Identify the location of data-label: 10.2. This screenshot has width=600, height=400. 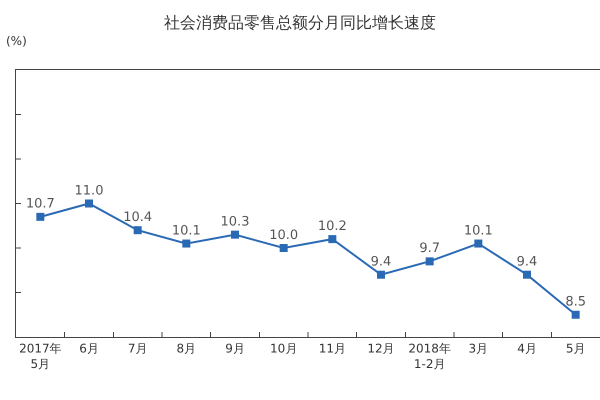
(332, 226).